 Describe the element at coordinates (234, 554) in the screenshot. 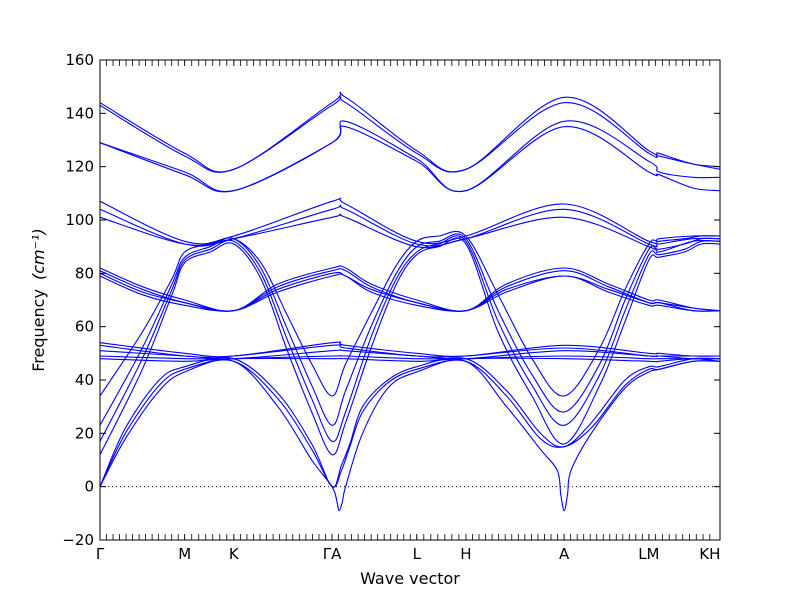

I see `x-tick-label: K` at that location.